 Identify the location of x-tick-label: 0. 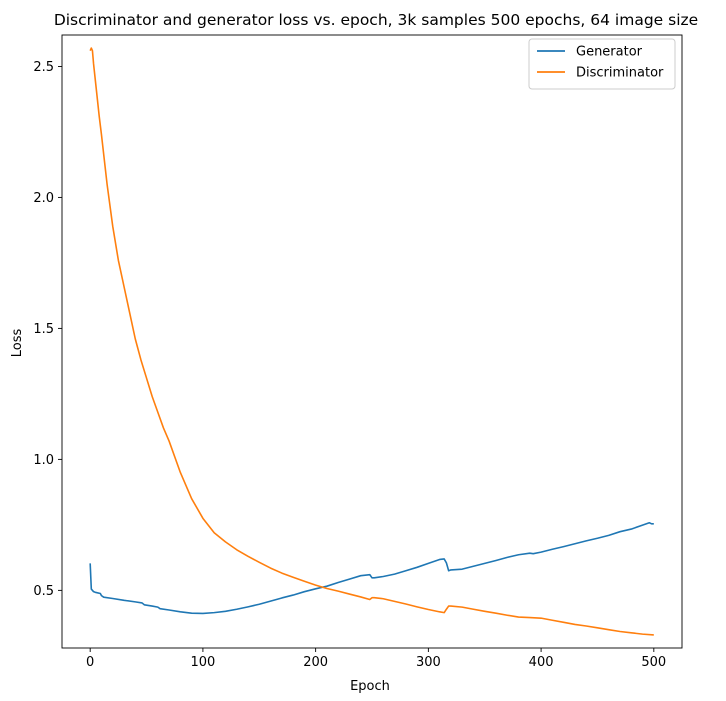
(90, 662).